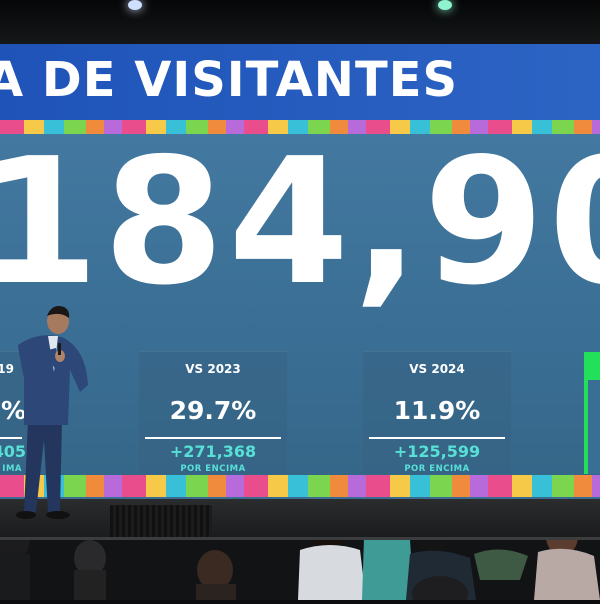 This screenshot has width=600, height=604. Describe the element at coordinates (437, 369) in the screenshot. I see `stat-box-label: VS 2024` at that location.